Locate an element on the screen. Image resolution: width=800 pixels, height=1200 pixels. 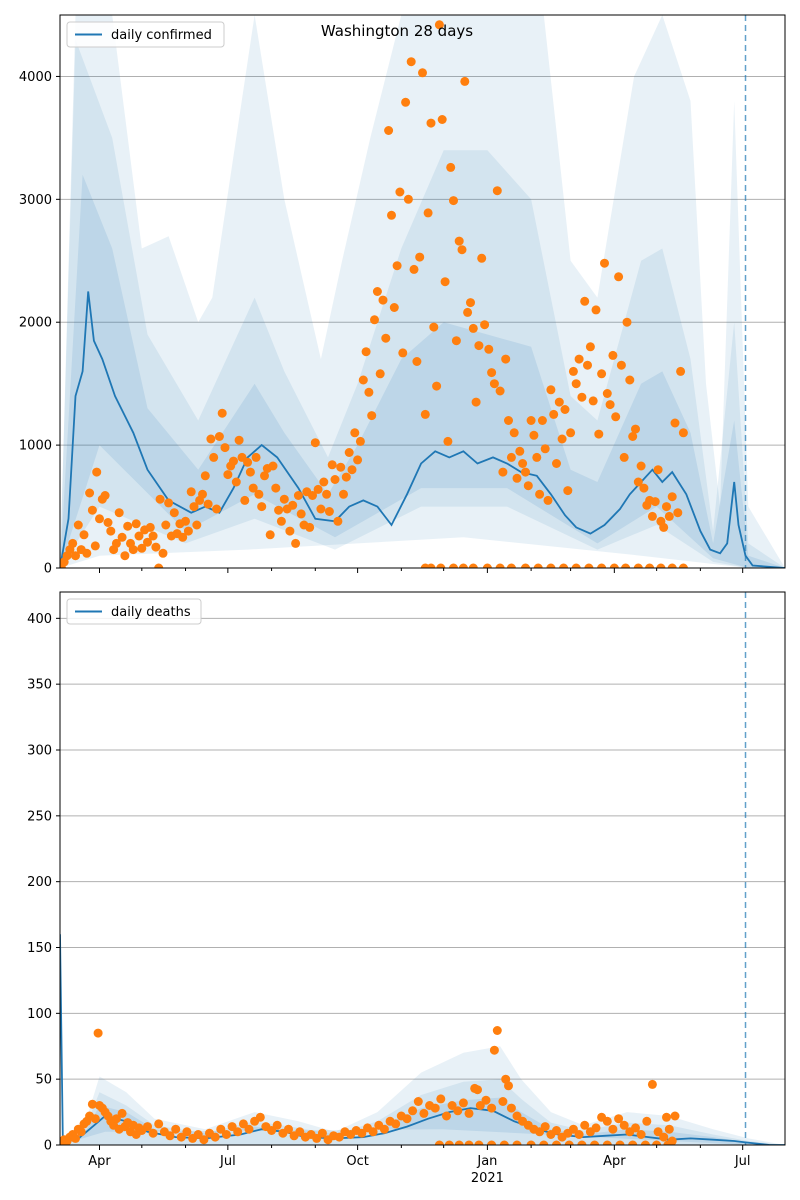
y-tick-label: 250 is located at coordinates (39, 816).